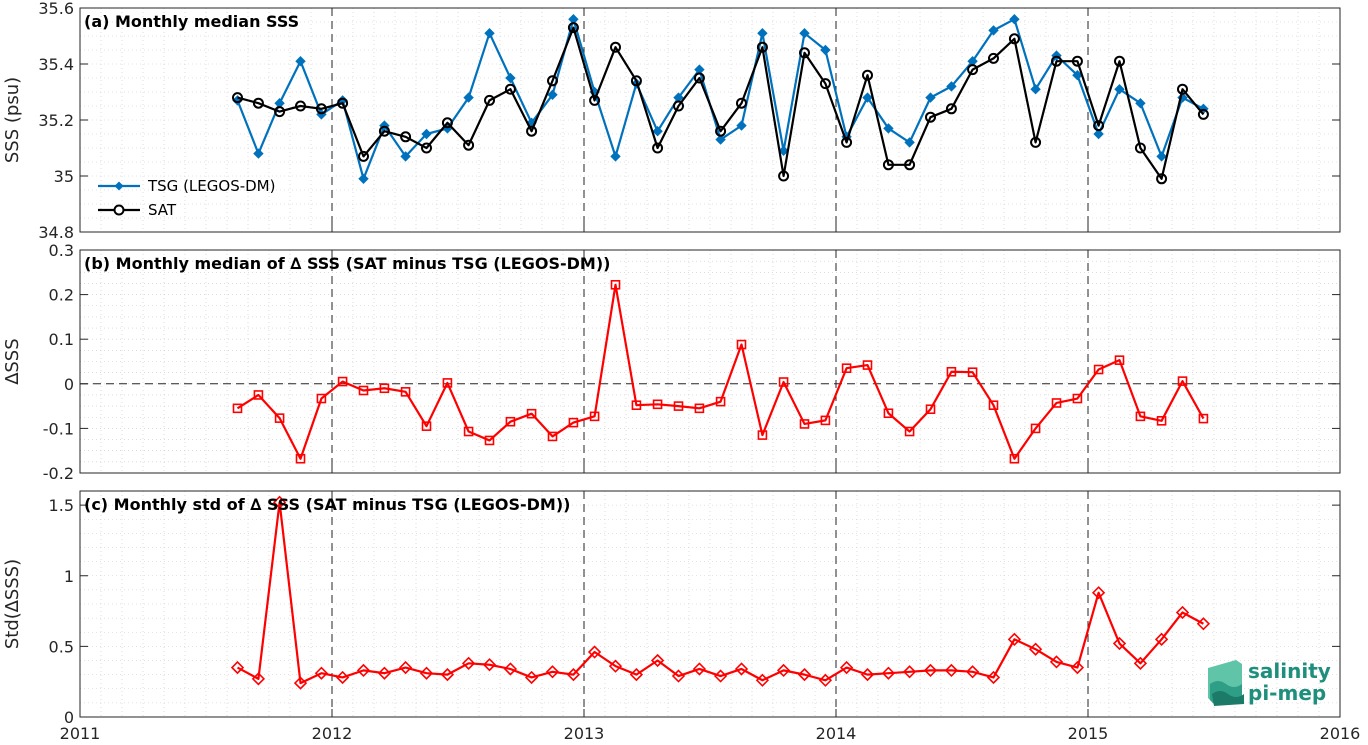 Image resolution: width=1368 pixels, height=745 pixels. I want to click on legend-marker, so click(119, 210).